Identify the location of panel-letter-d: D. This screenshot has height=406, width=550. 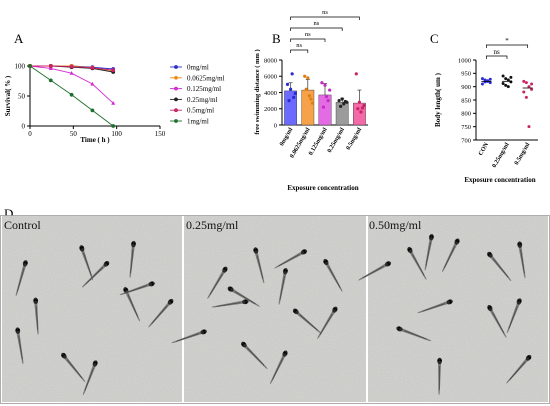
(8, 213).